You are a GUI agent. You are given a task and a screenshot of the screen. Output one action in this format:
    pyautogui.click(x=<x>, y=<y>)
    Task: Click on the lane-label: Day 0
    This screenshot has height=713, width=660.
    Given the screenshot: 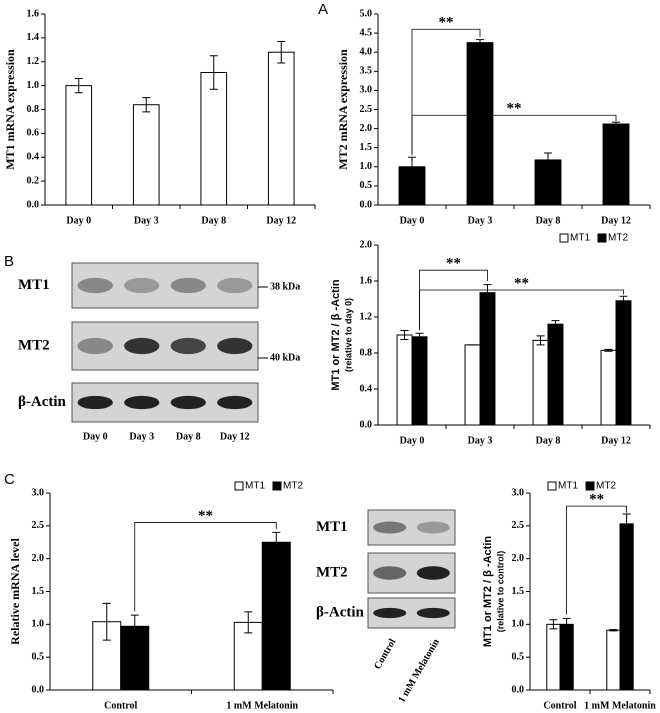 What is the action you would take?
    pyautogui.click(x=95, y=436)
    